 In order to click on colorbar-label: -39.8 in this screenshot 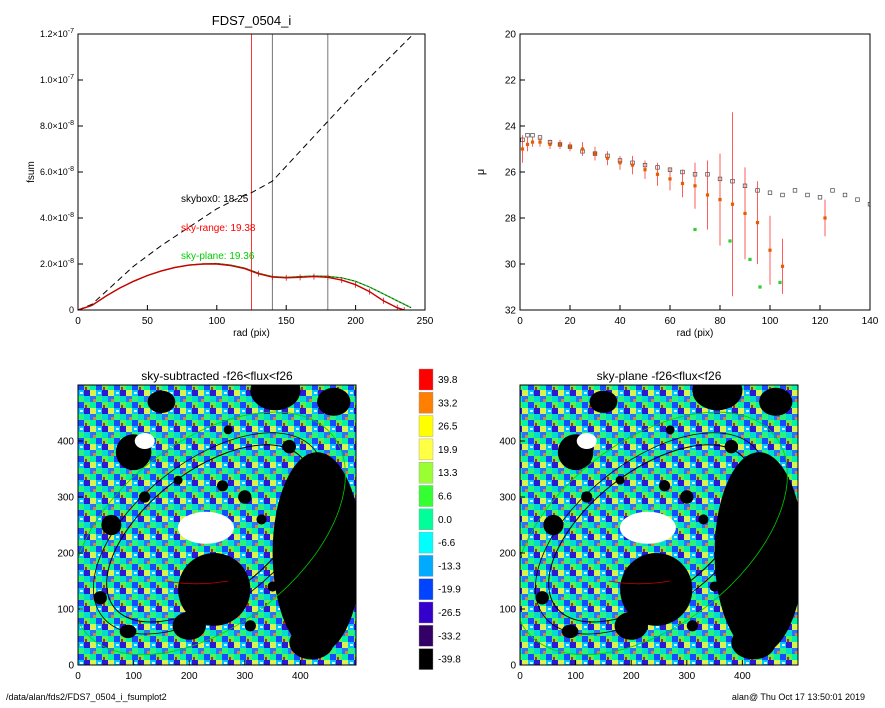, I will do `click(449, 660)`.